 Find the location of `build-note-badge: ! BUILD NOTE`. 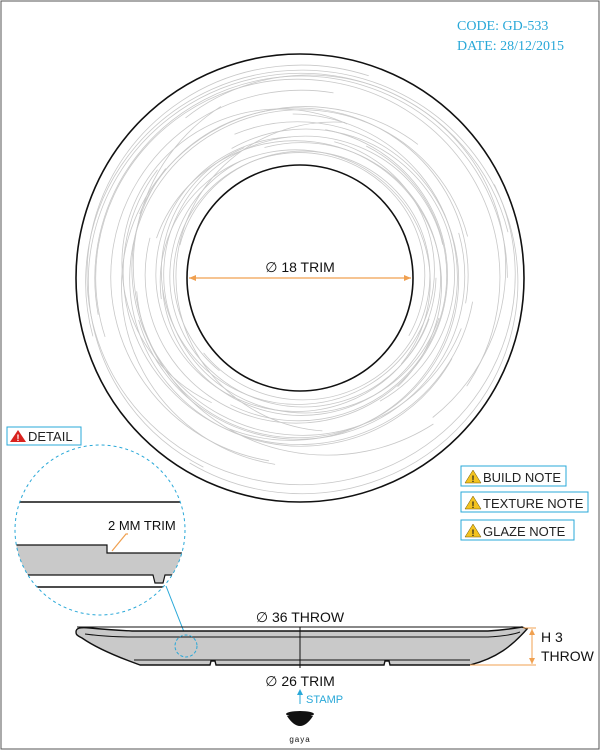

build-note-badge: ! BUILD NOTE is located at coordinates (513, 476).